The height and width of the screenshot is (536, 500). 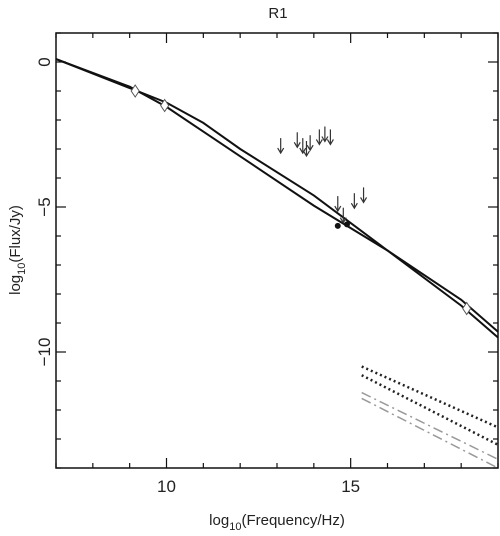 What do you see at coordinates (277, 13) in the screenshot?
I see `chart-title: R1` at bounding box center [277, 13].